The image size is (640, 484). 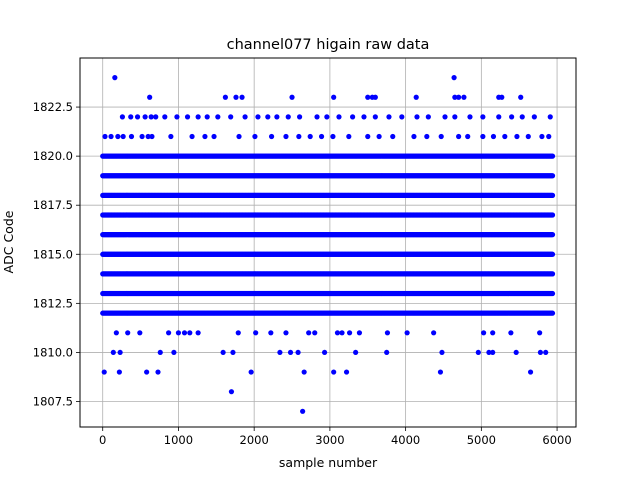 I want to click on y-tick-label: 1817.5, so click(x=53, y=205).